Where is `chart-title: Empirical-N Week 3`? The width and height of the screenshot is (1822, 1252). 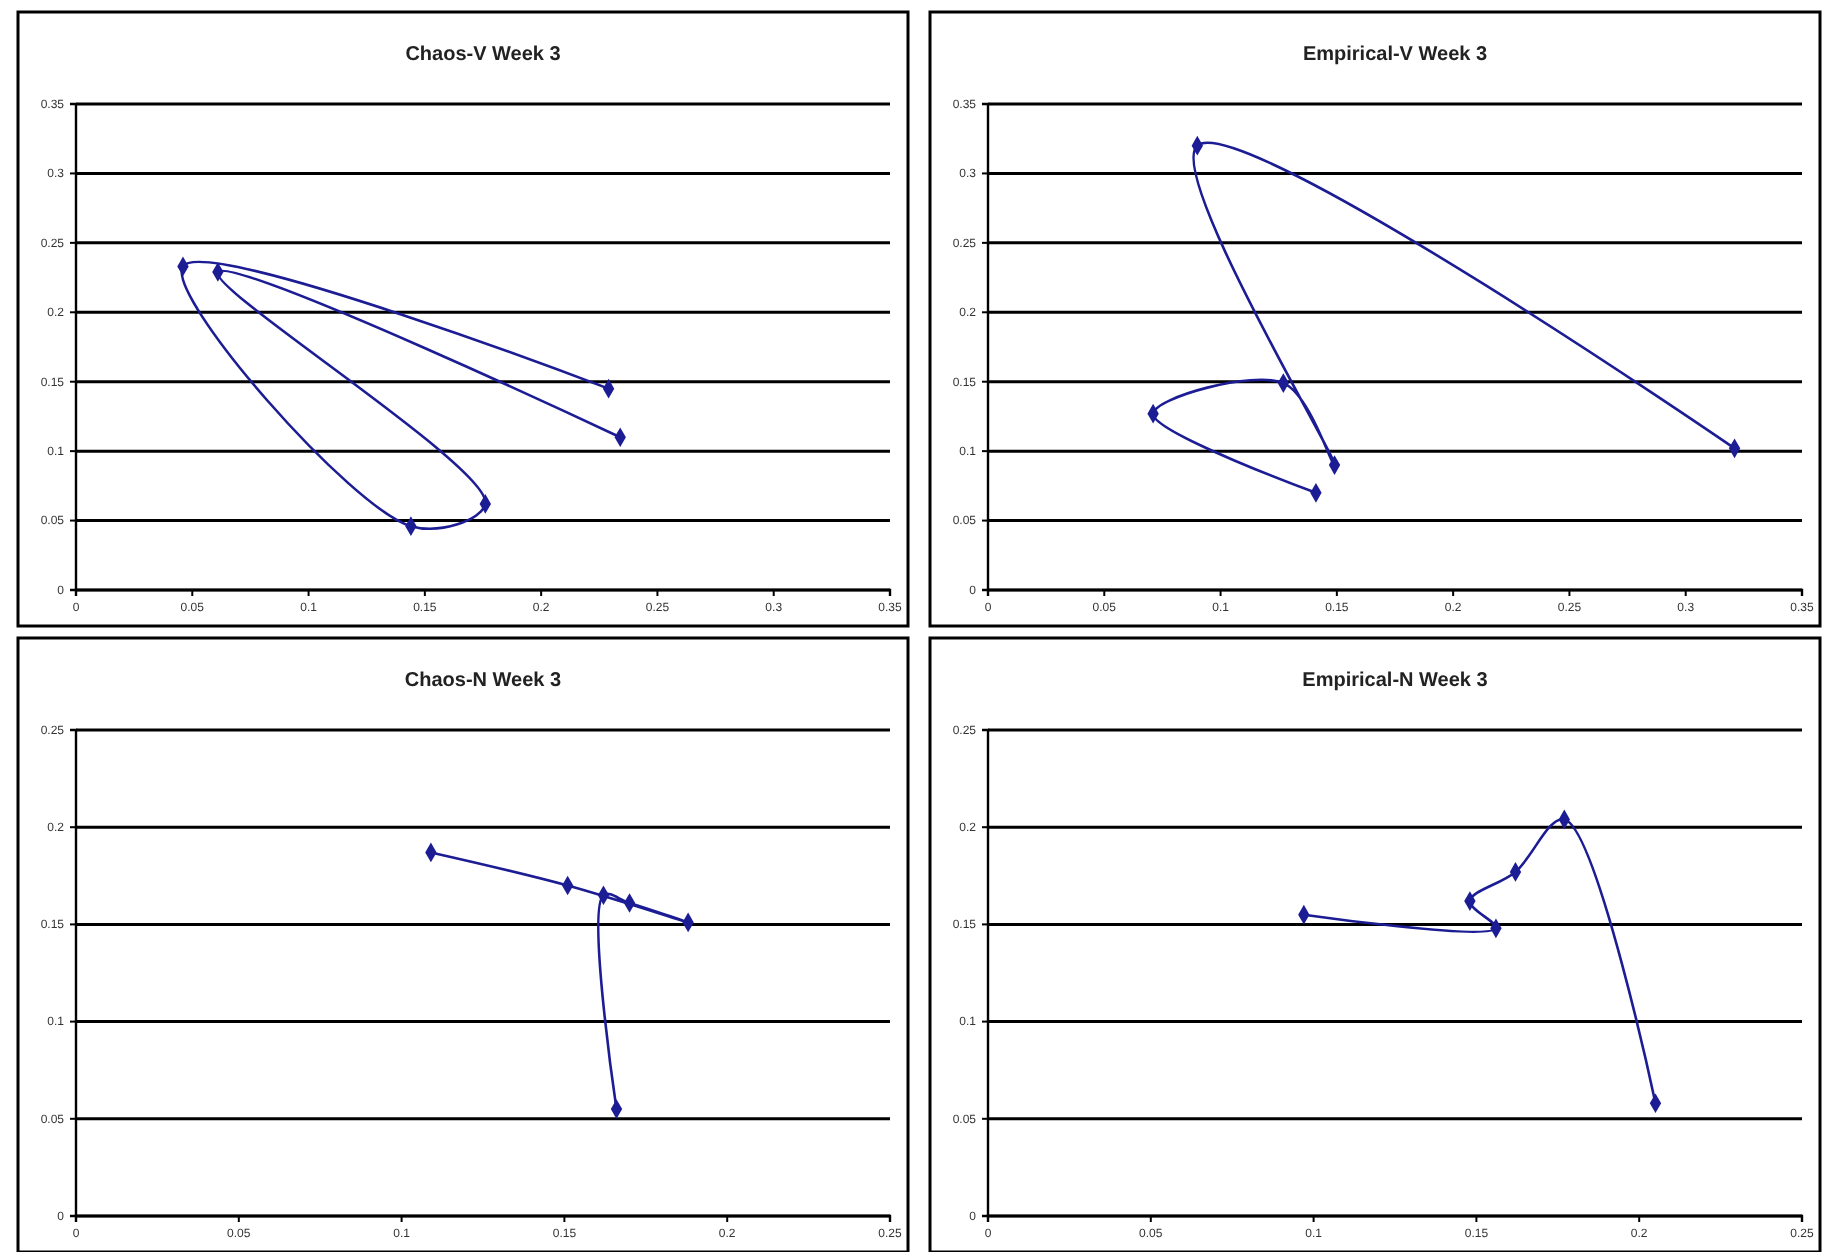
chart-title: Empirical-N Week 3 is located at coordinates (1395, 681).